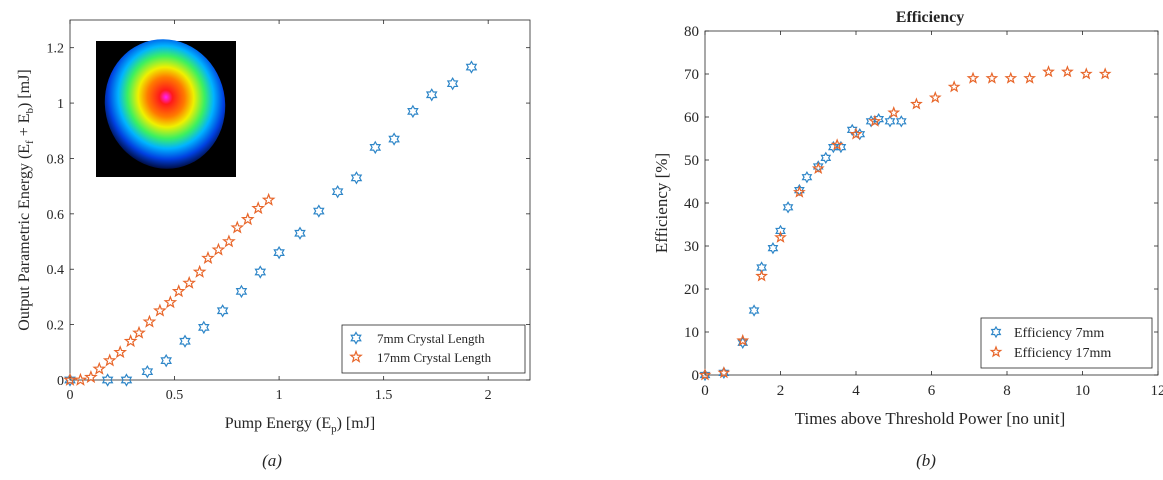 Image resolution: width=1163 pixels, height=480 pixels. I want to click on y-tick-label: 40, so click(691, 204).